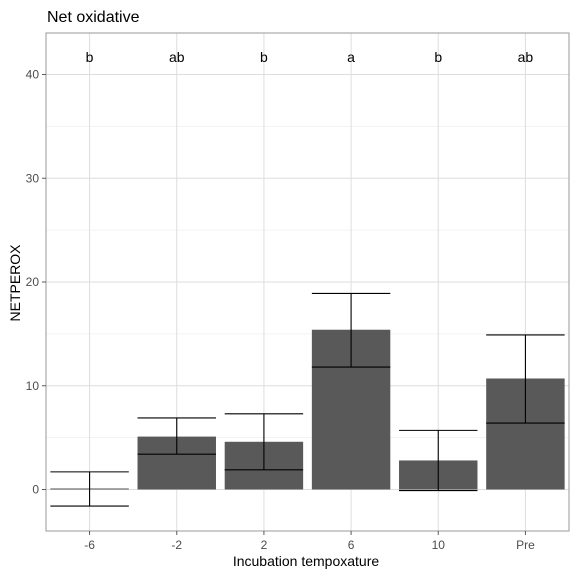 Image resolution: width=576 pixels, height=576 pixels. What do you see at coordinates (176, 545) in the screenshot?
I see `x-tick-label: -2` at bounding box center [176, 545].